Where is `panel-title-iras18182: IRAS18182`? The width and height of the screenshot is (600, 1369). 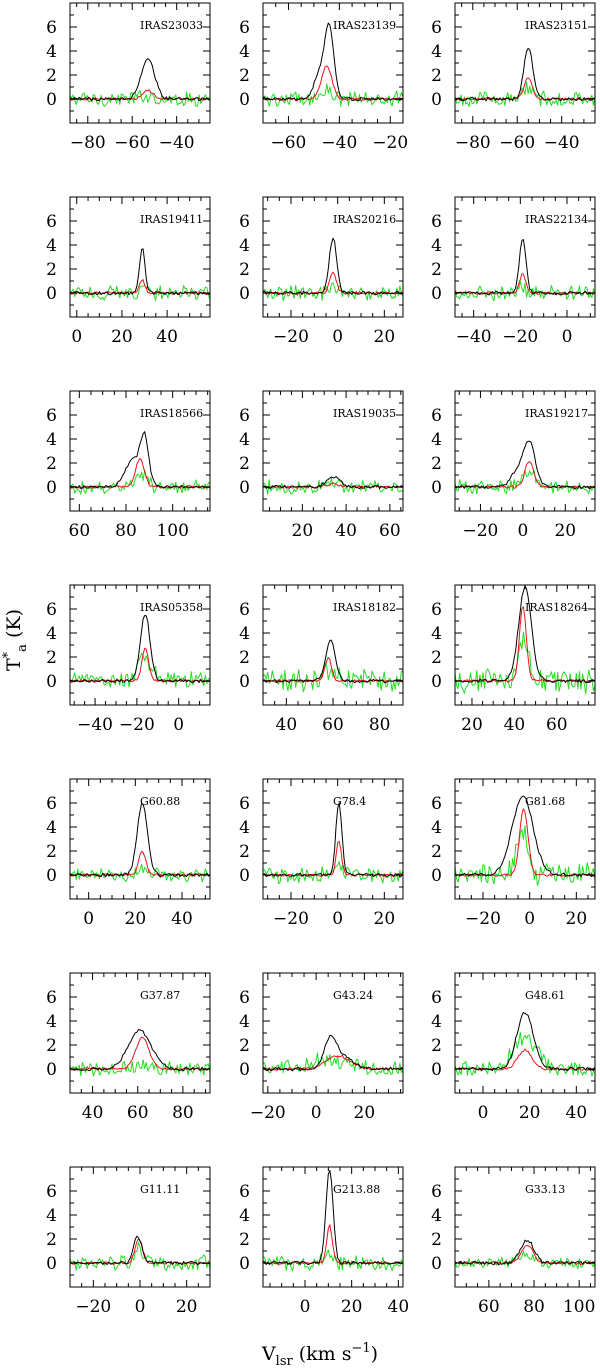
panel-title-iras18182: IRAS18182 is located at coordinates (364, 607).